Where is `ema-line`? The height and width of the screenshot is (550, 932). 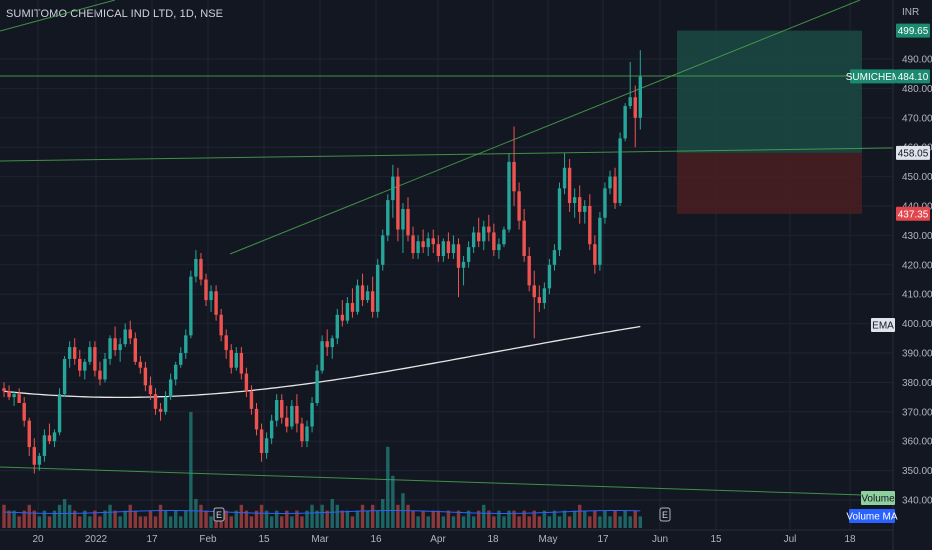
ema-line is located at coordinates (322, 362).